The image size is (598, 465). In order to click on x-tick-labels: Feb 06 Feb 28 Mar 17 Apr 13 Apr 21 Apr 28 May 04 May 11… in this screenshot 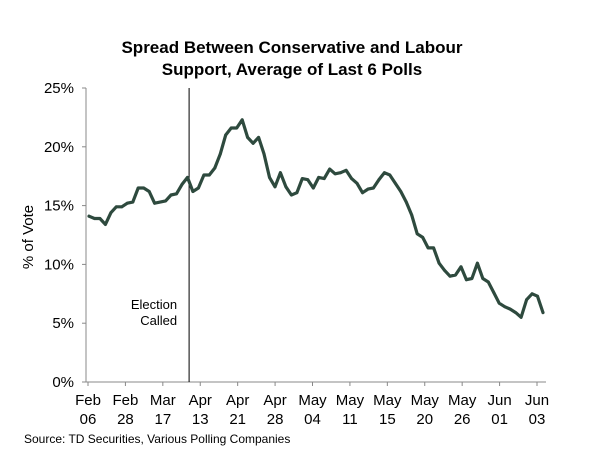, I will do `click(312, 405)`.